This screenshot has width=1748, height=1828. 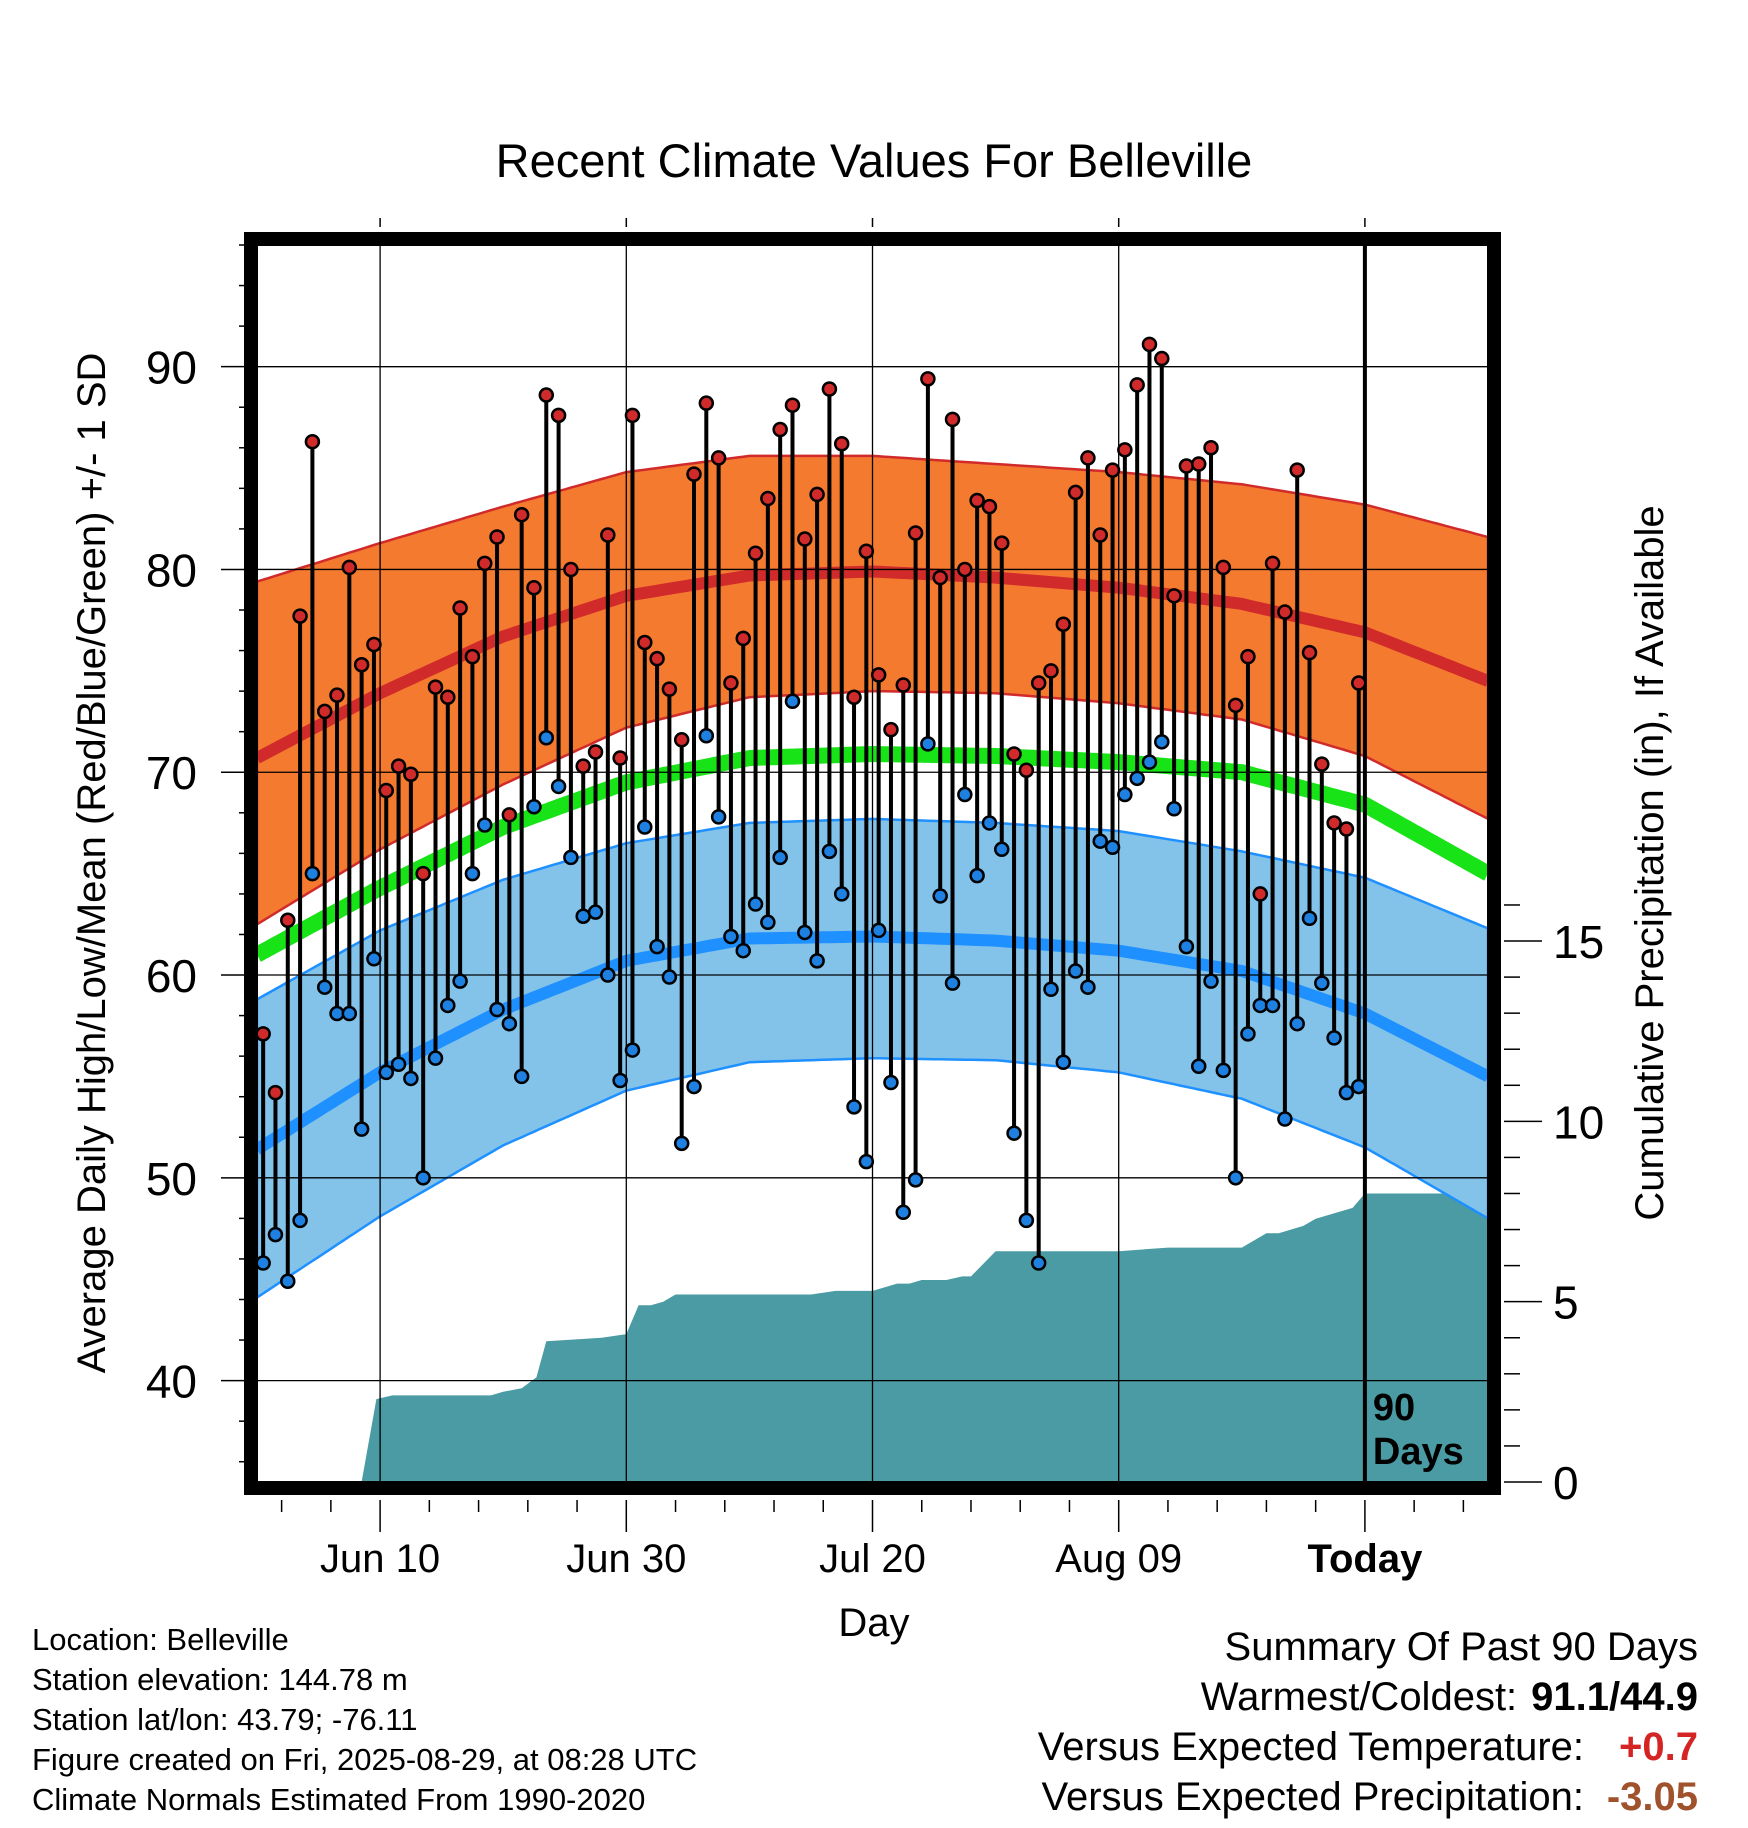 What do you see at coordinates (171, 976) in the screenshot?
I see `y-tick-label: 60` at bounding box center [171, 976].